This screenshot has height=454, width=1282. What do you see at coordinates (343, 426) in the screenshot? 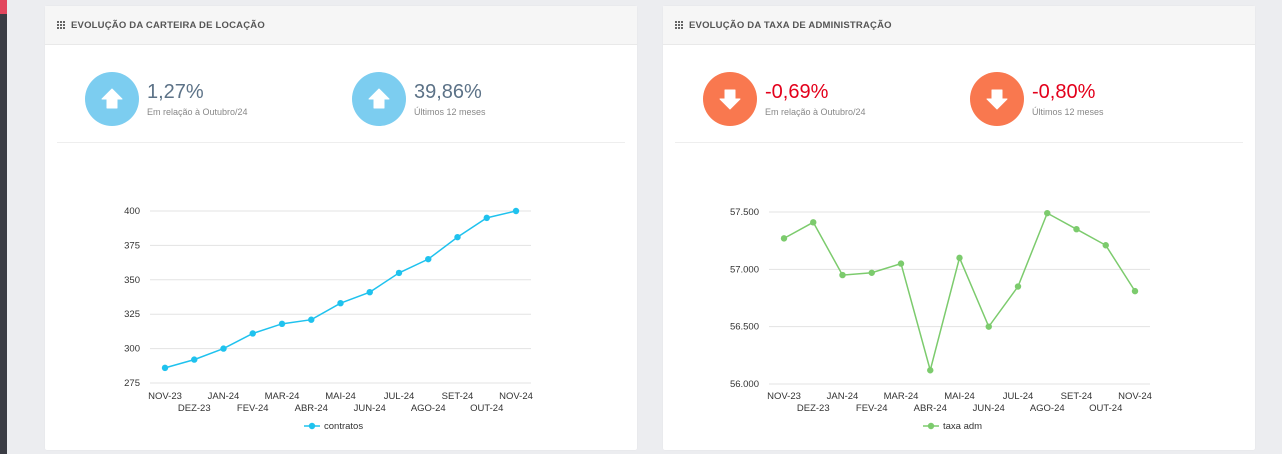
I see `legend-label: contratos` at bounding box center [343, 426].